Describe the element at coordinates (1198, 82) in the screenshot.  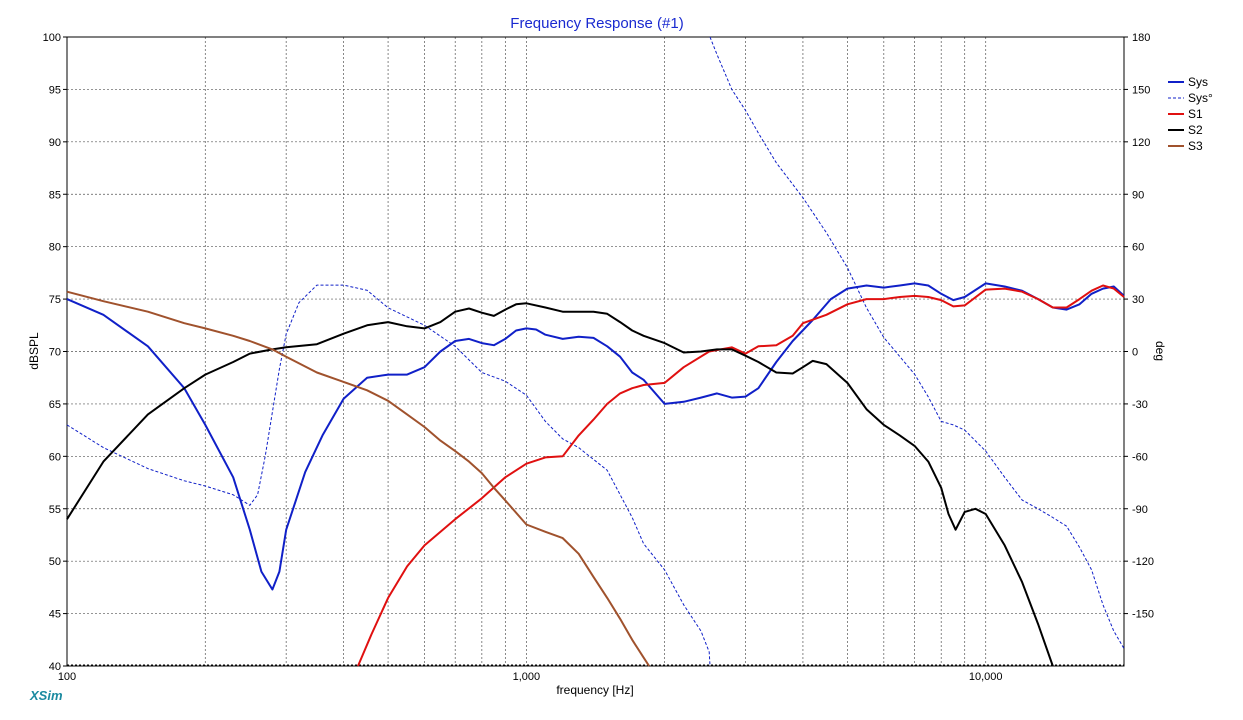
I see `legend-label-0: Sys` at that location.